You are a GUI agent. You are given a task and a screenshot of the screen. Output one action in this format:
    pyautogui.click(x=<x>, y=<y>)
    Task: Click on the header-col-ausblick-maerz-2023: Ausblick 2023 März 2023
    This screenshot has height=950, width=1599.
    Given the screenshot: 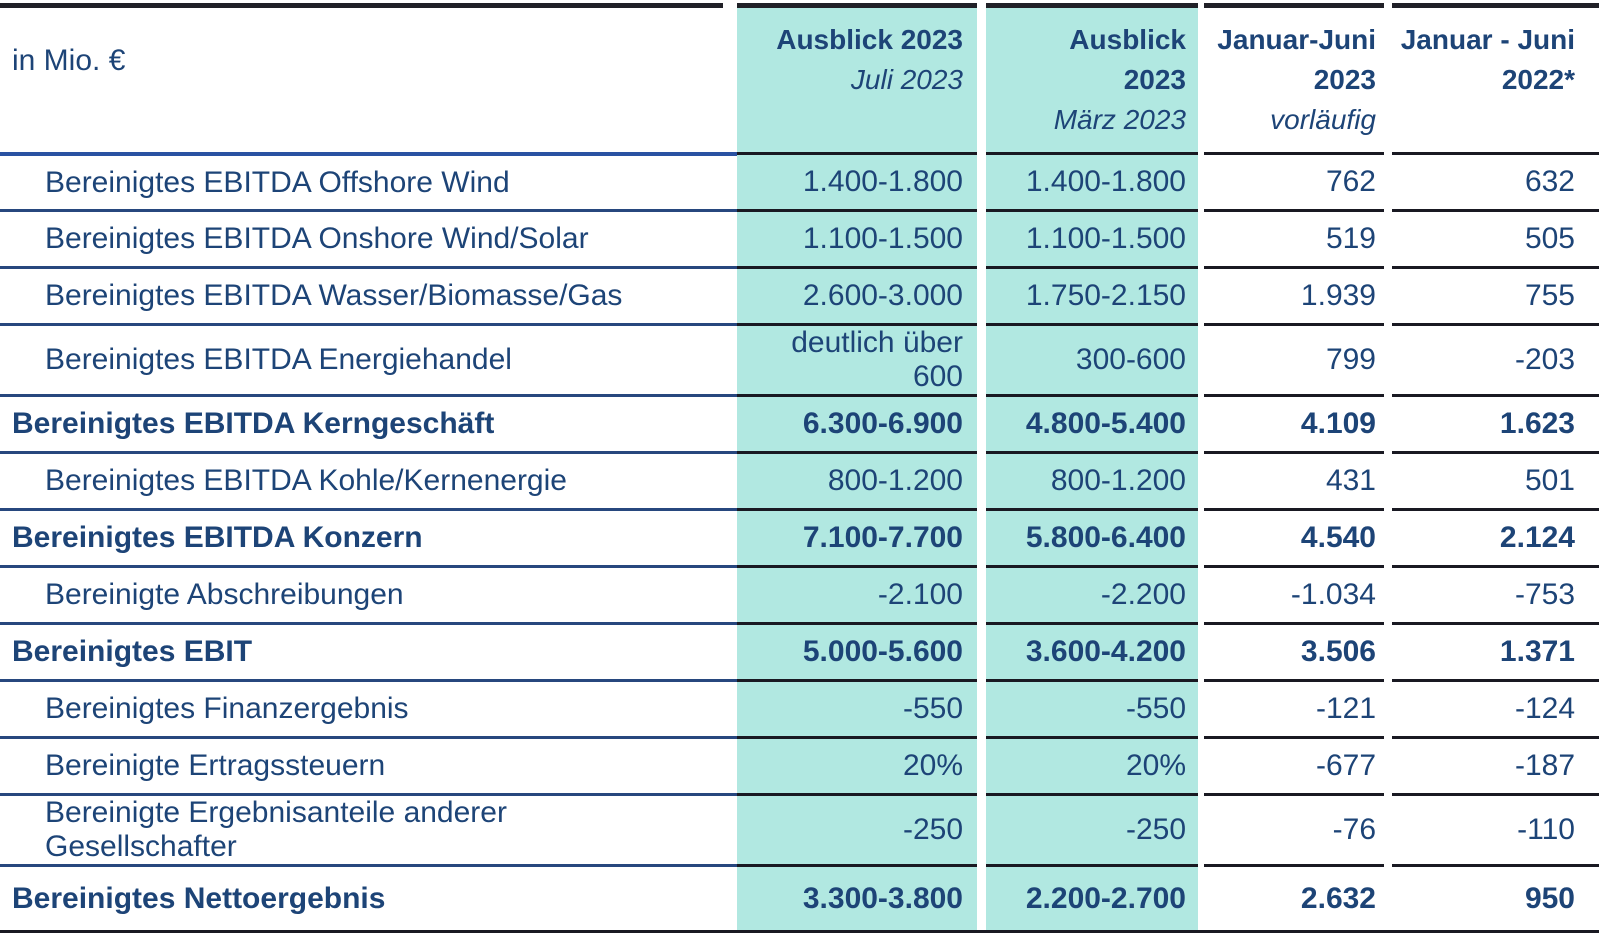 What is the action you would take?
    pyautogui.click(x=1092, y=77)
    